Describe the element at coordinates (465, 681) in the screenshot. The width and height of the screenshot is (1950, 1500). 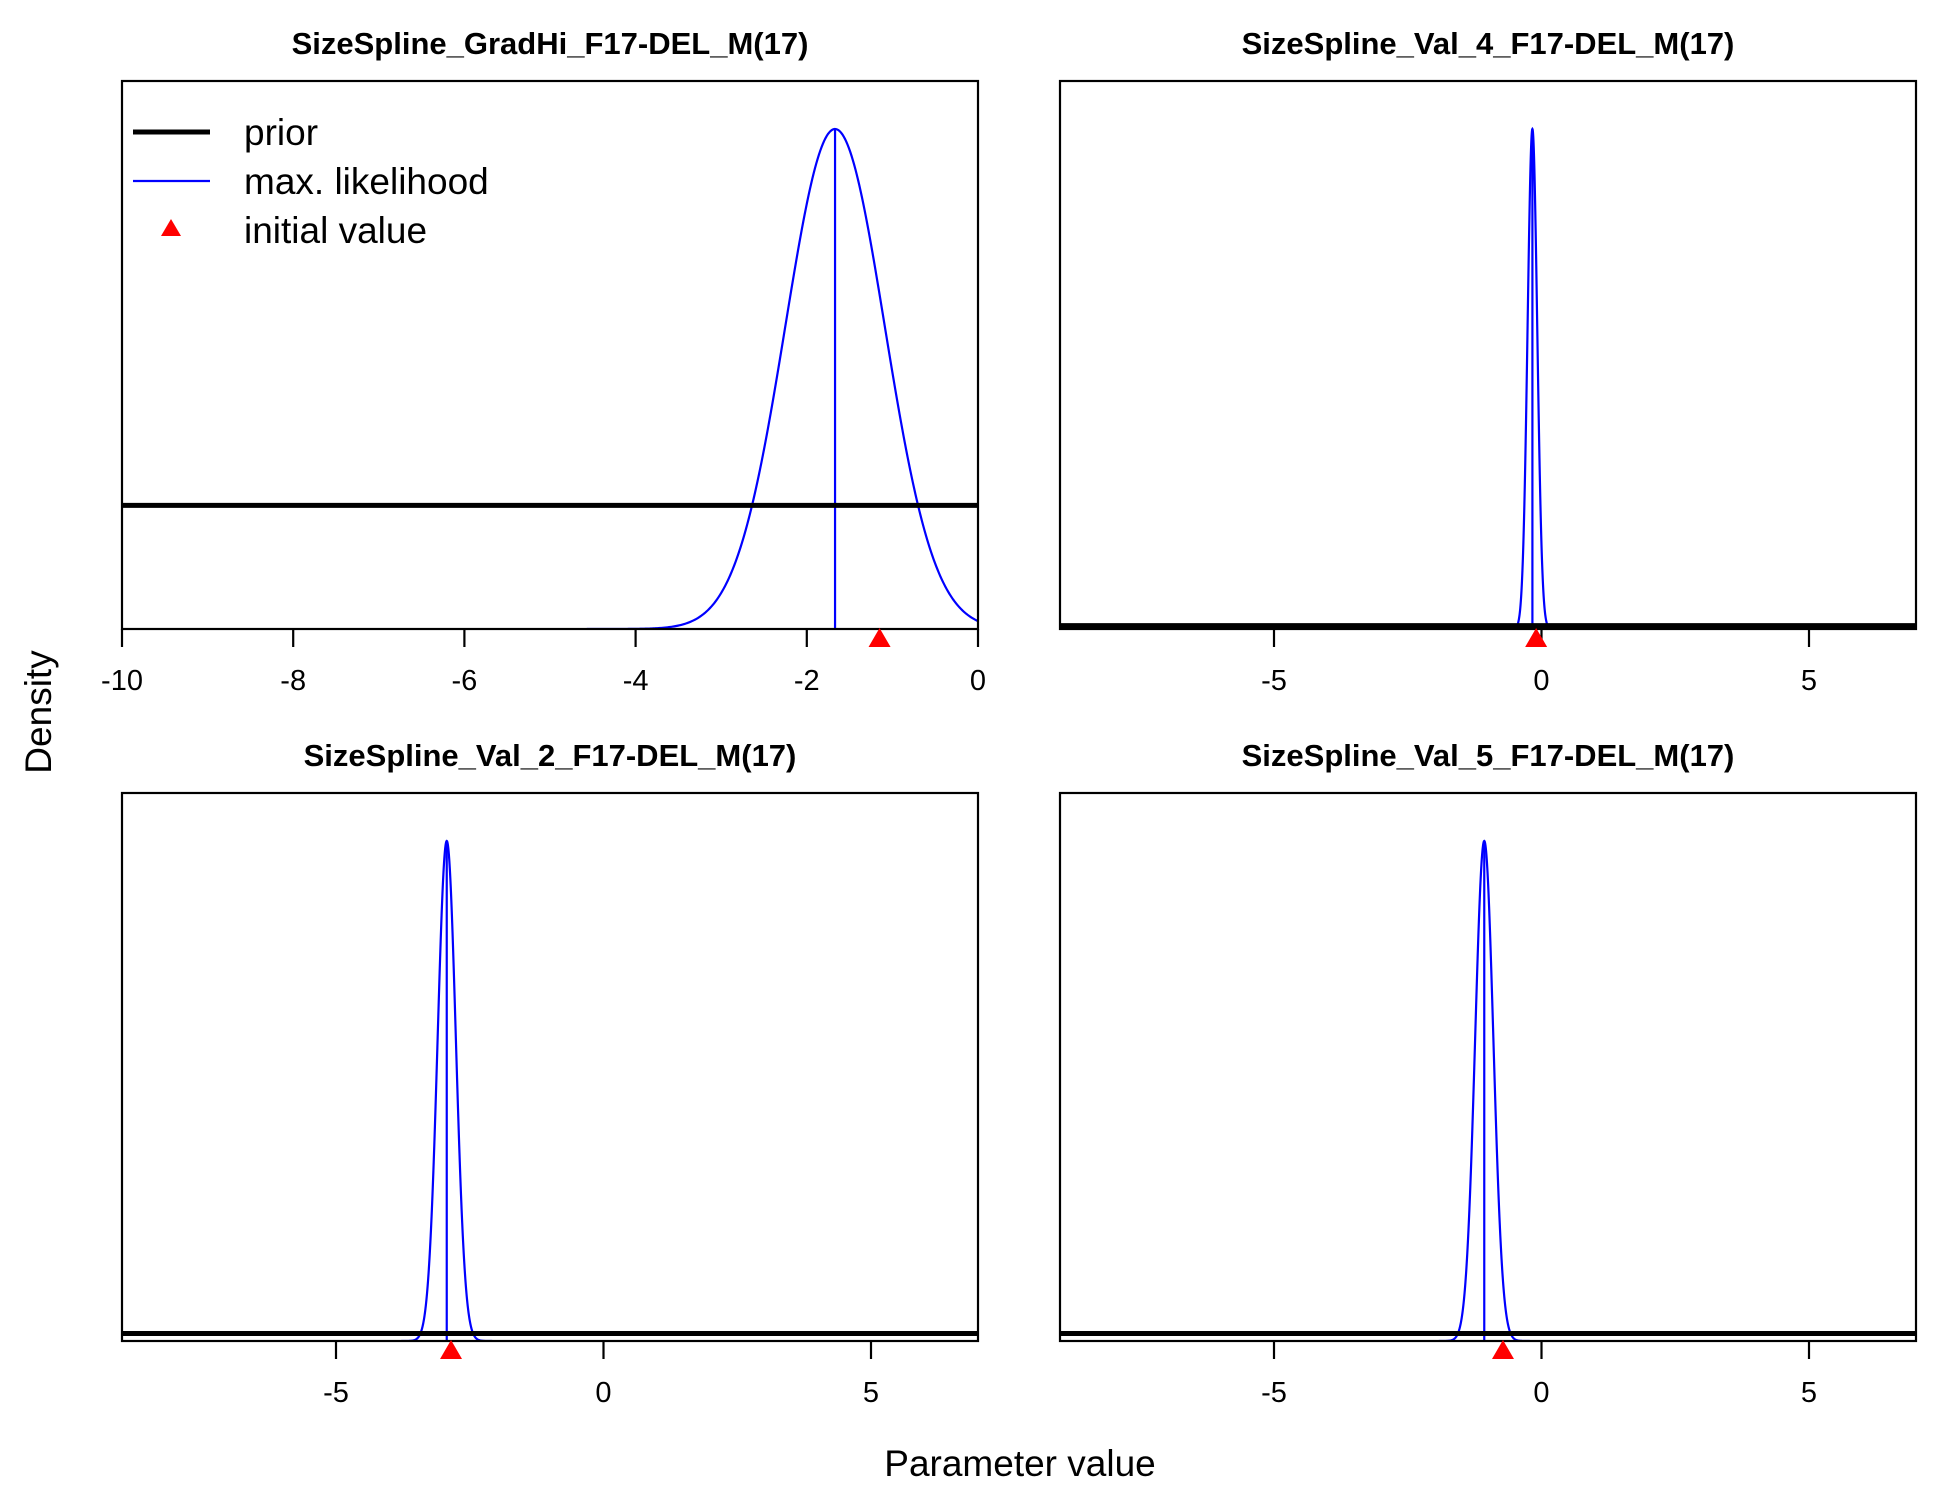
I see `x-tick-label: -6` at that location.